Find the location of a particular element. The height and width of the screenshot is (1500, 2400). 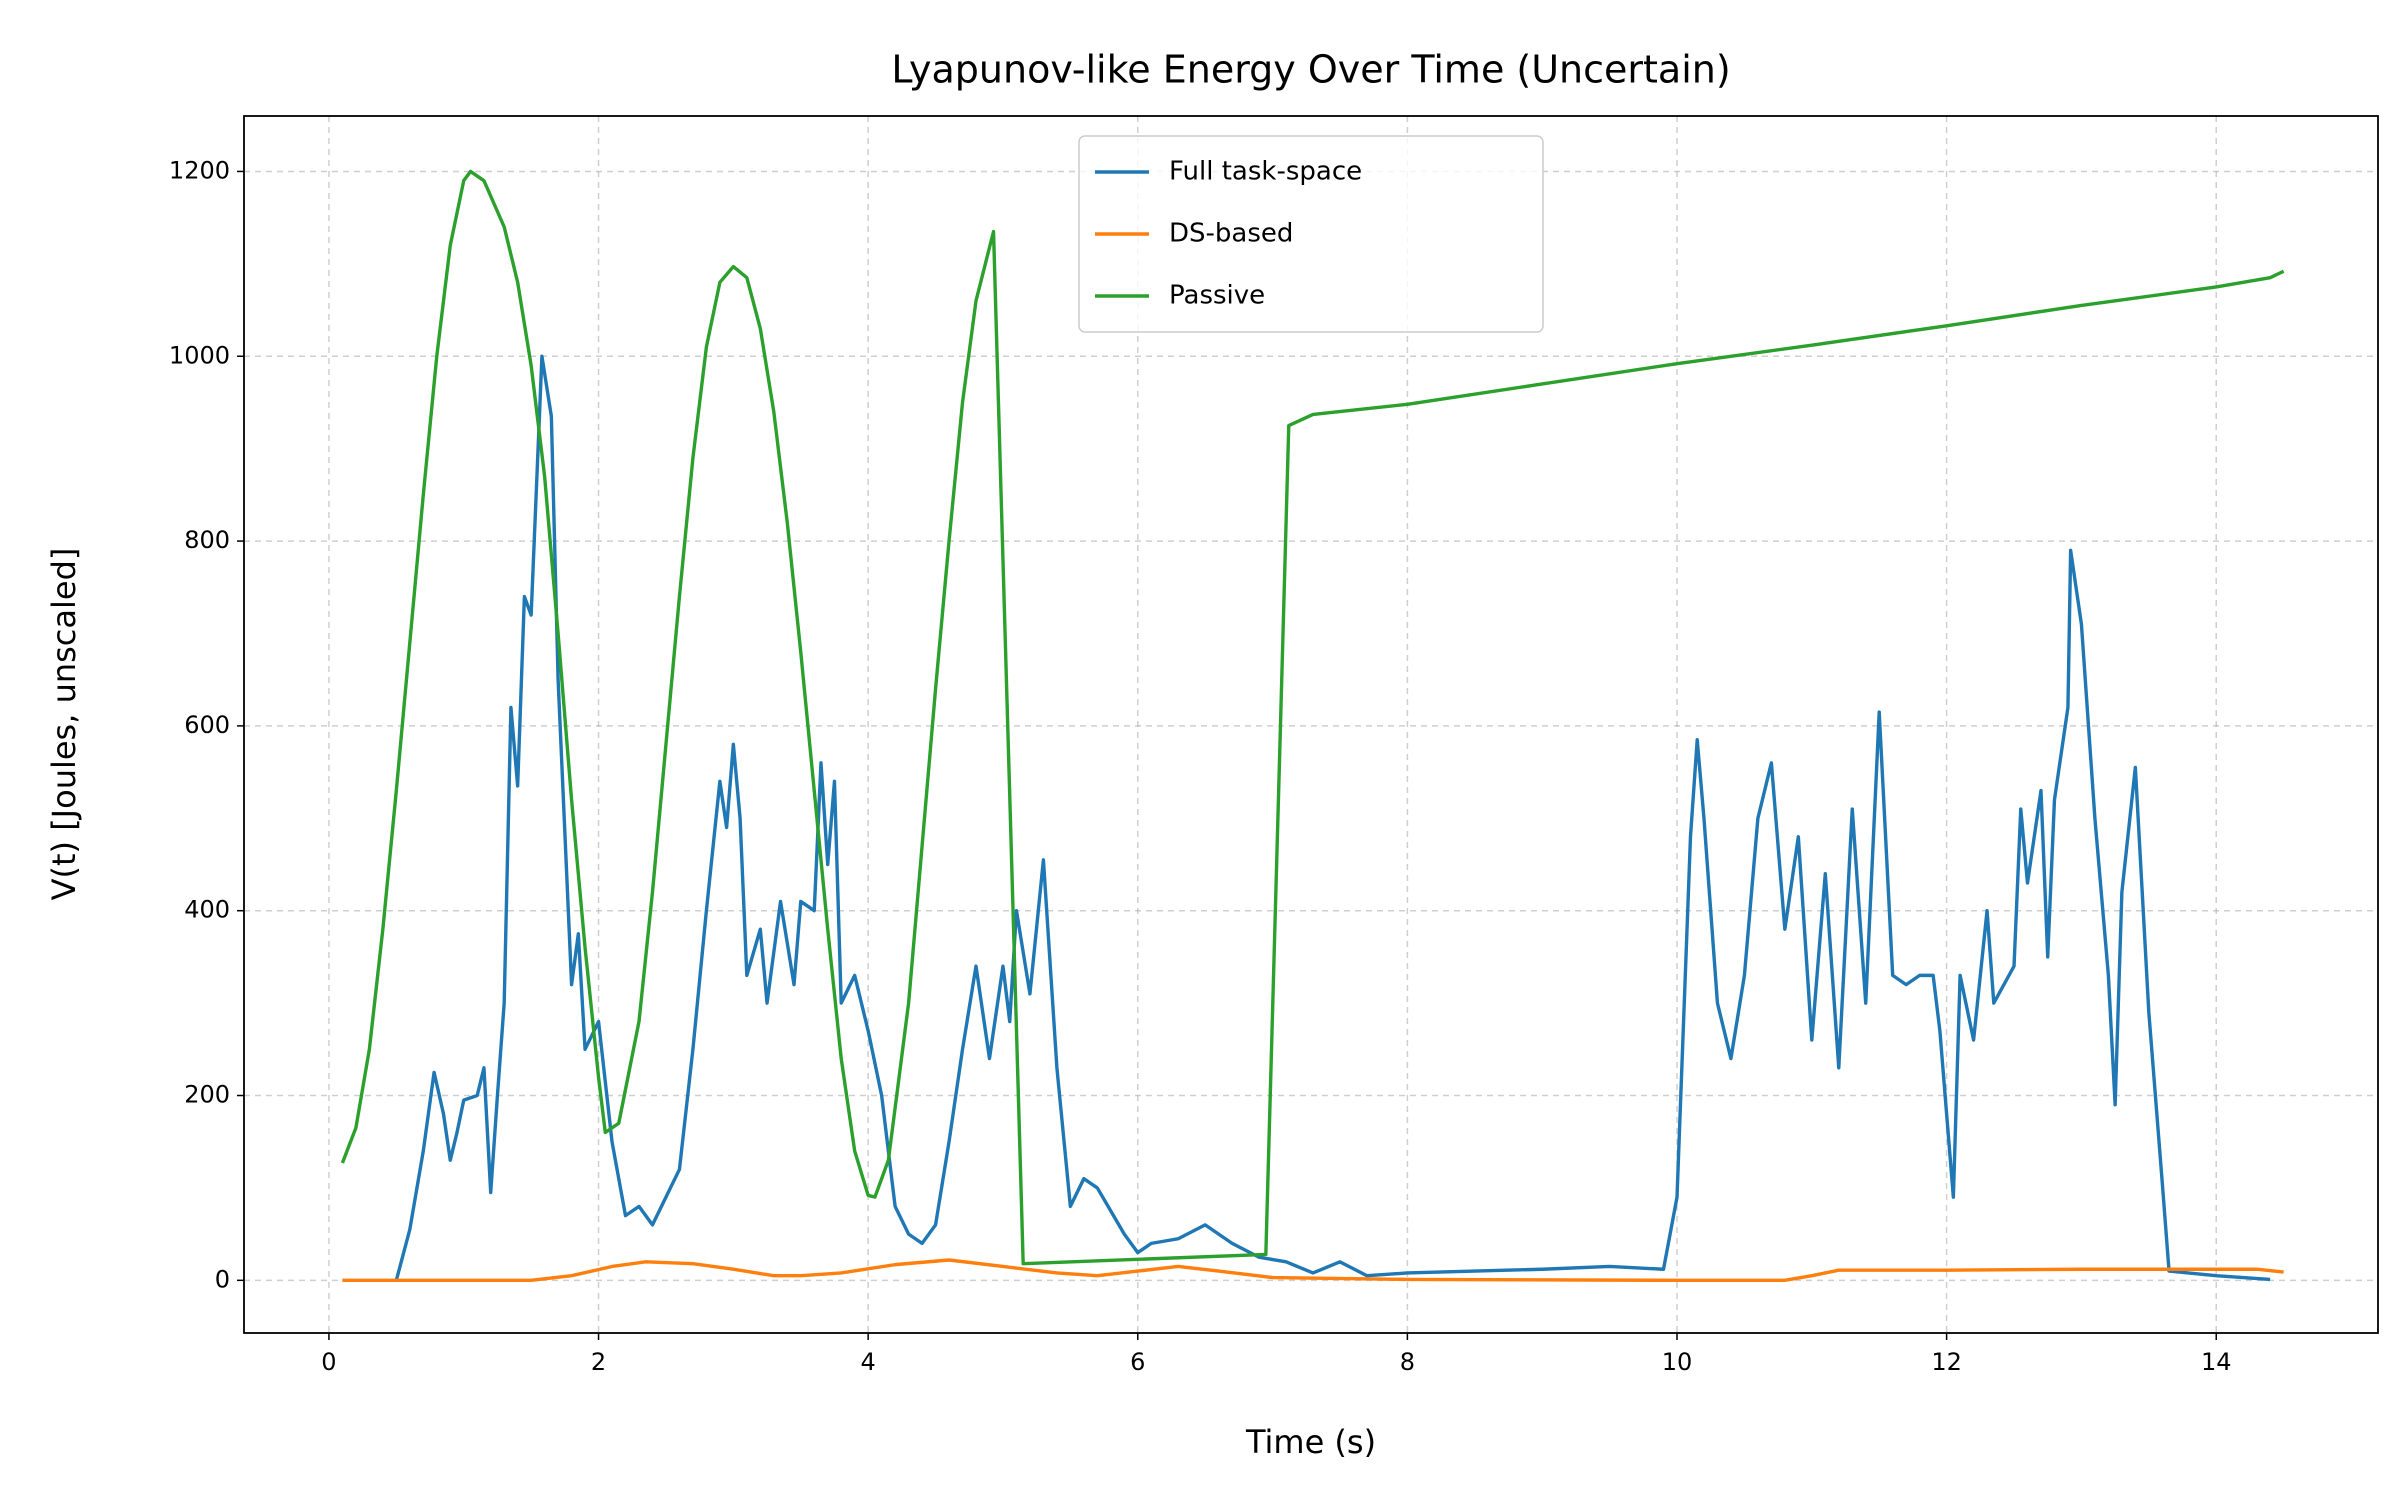

y-tick-label: 600 is located at coordinates (207, 725).